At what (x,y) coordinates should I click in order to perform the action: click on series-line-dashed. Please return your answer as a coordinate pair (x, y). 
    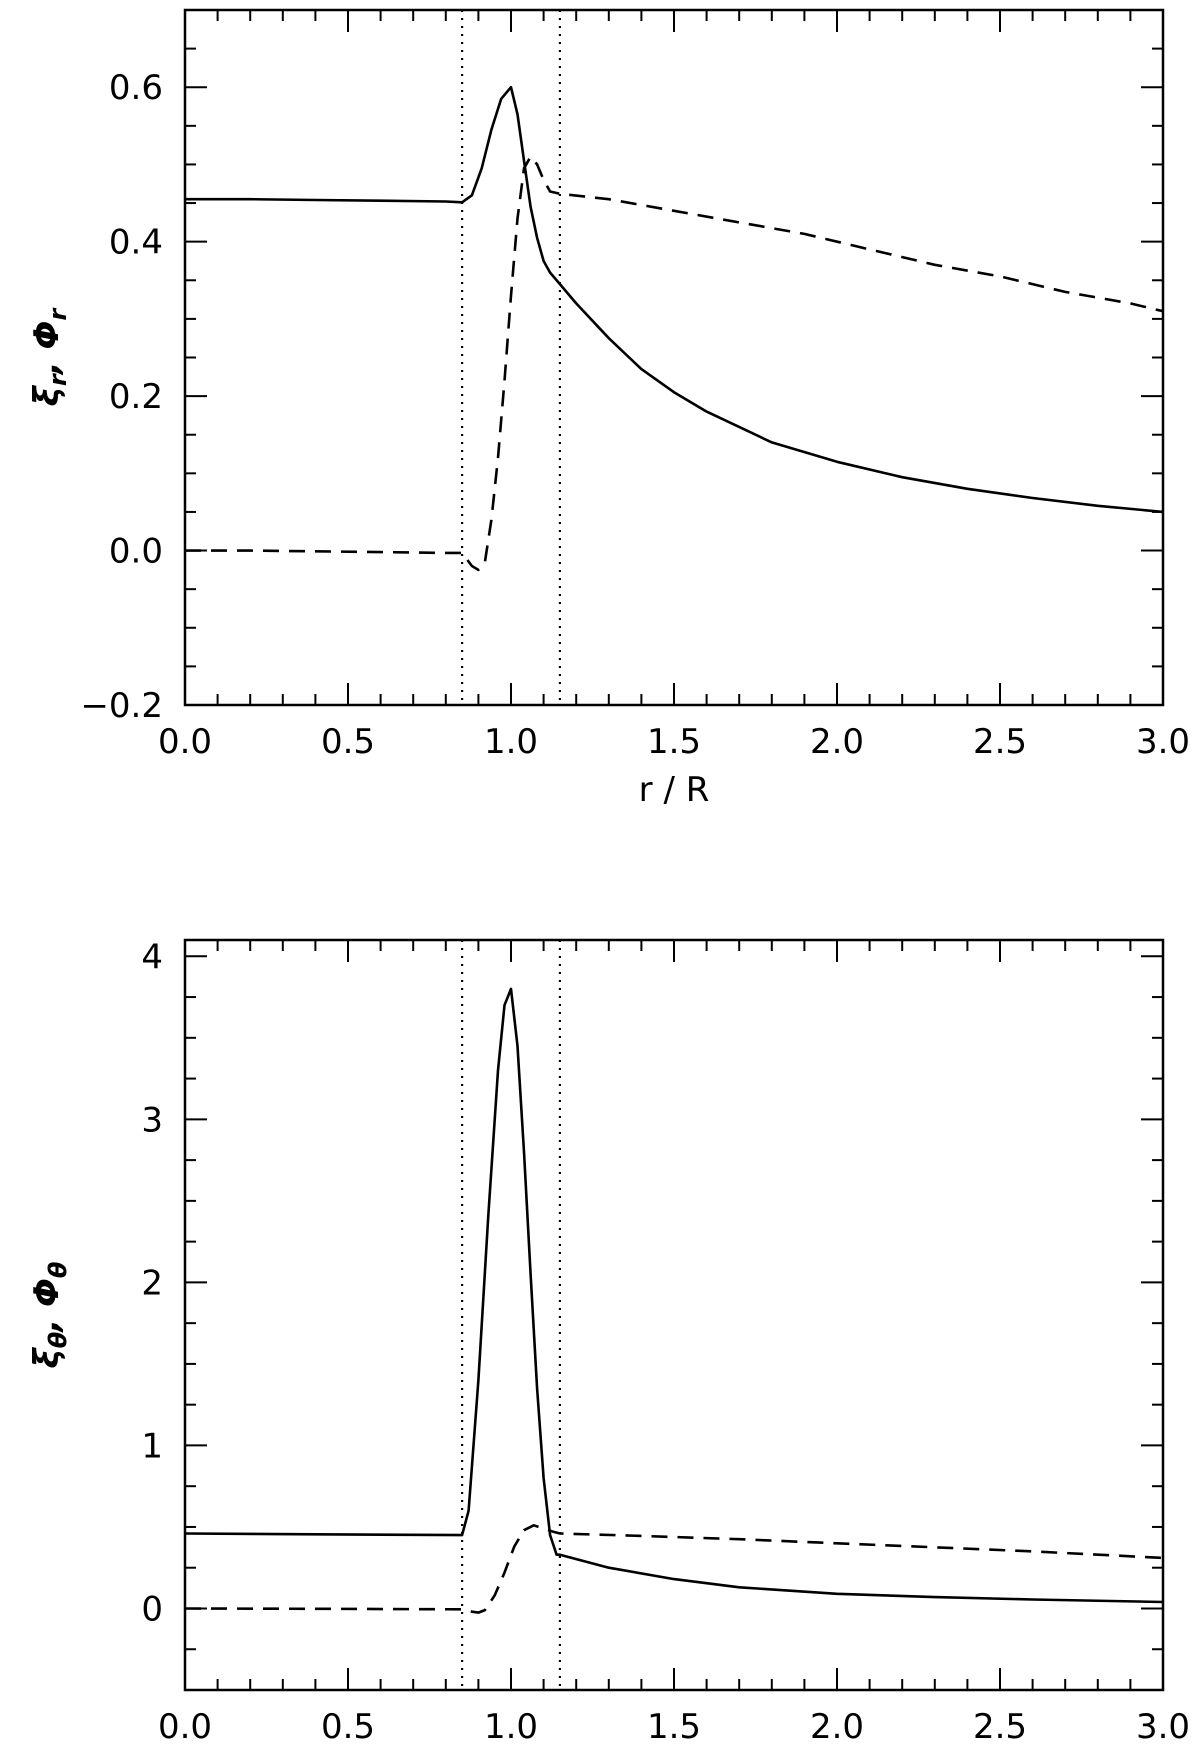
    Looking at the image, I should click on (674, 1569).